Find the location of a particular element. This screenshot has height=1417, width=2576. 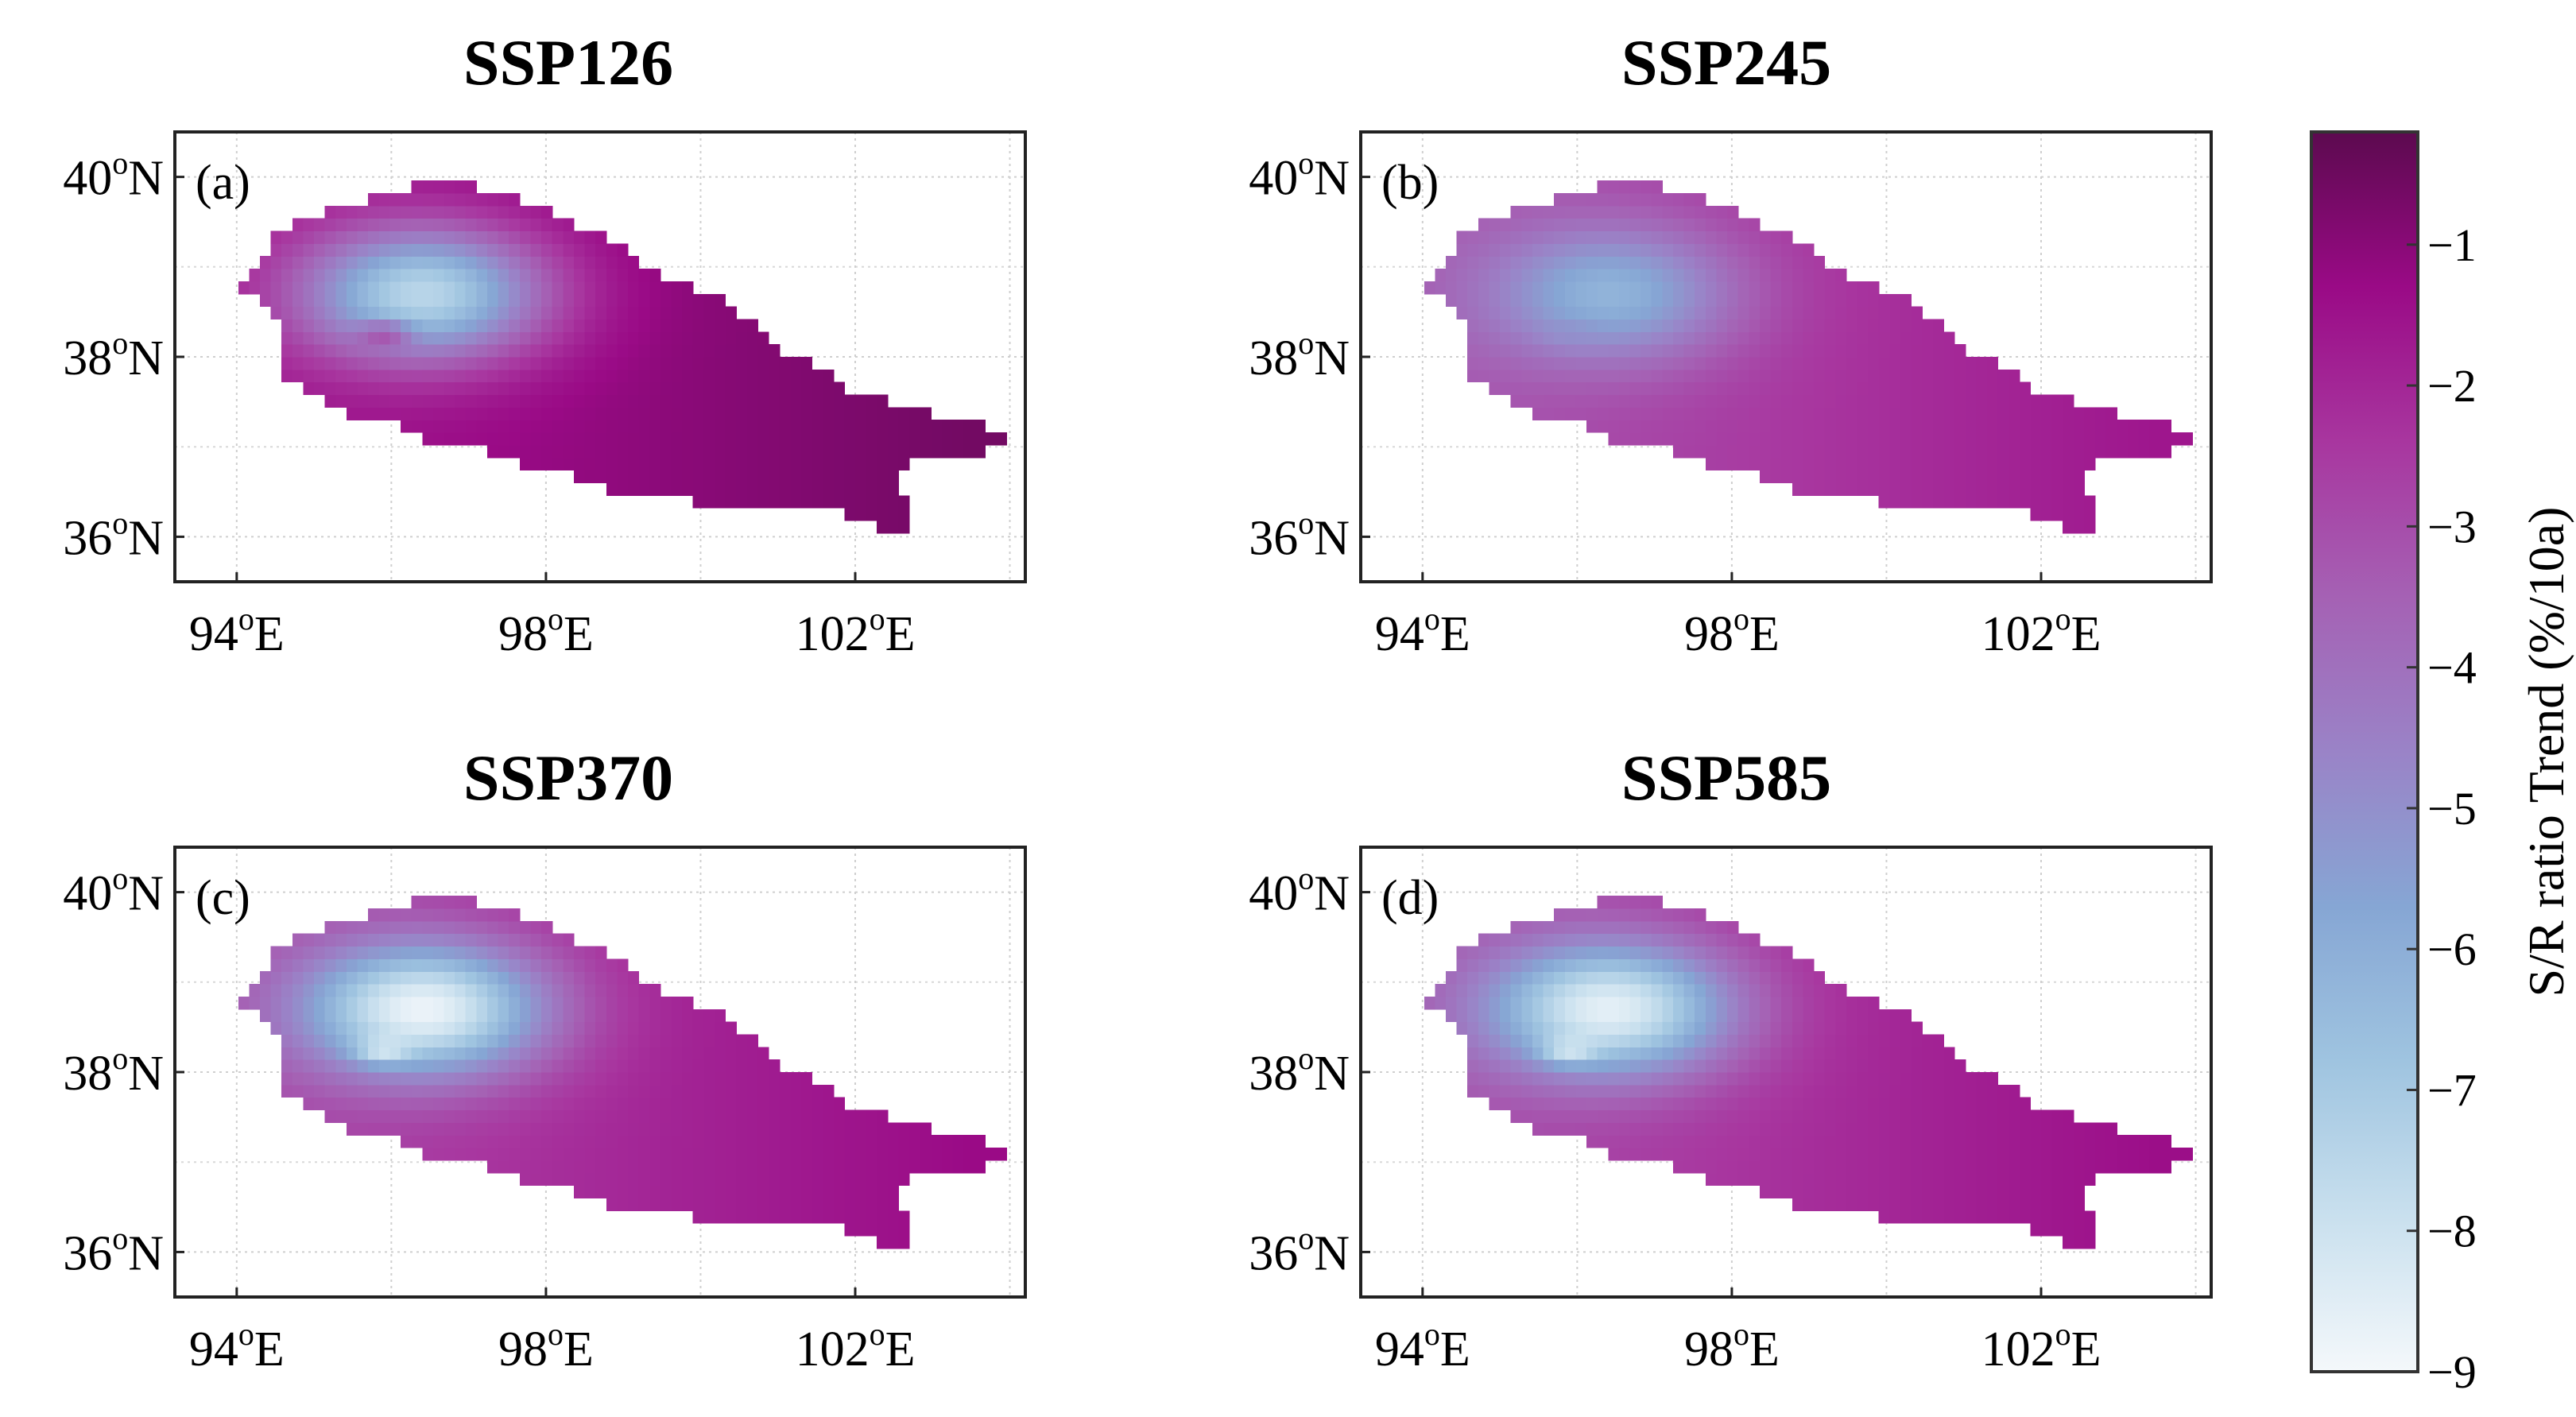

panel-title: SSP370 is located at coordinates (568, 777).